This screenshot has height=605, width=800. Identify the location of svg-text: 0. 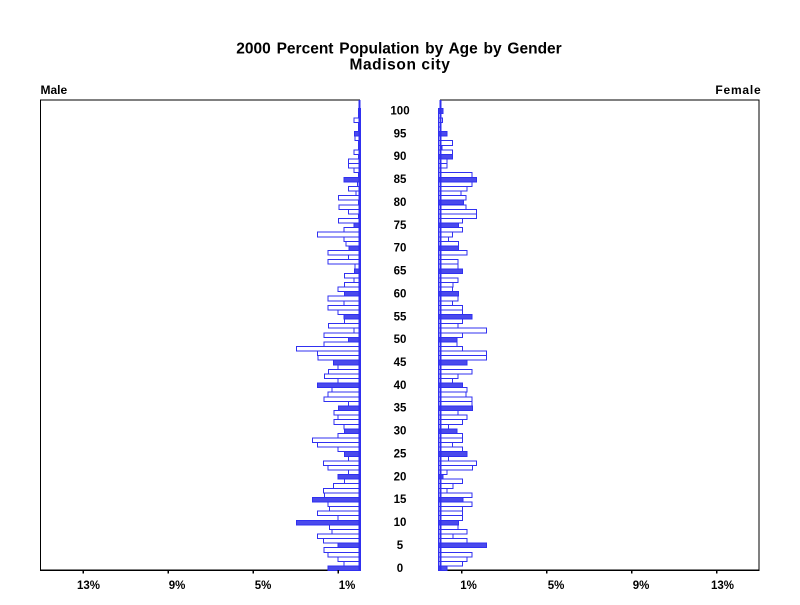
(400, 569).